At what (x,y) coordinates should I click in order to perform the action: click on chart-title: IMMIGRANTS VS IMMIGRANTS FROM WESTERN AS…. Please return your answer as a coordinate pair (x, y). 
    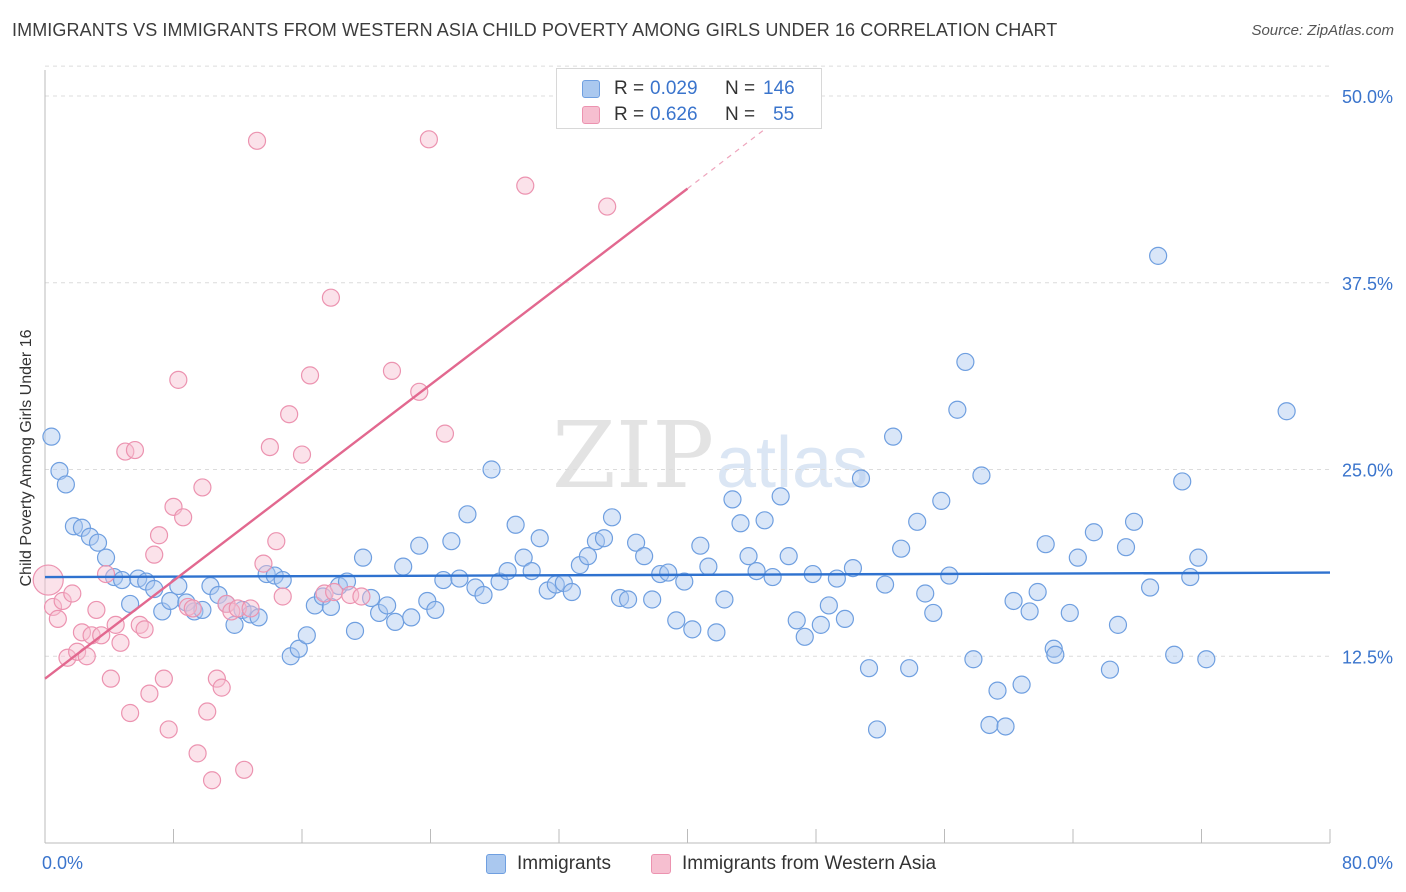
    Looking at the image, I should click on (535, 30).